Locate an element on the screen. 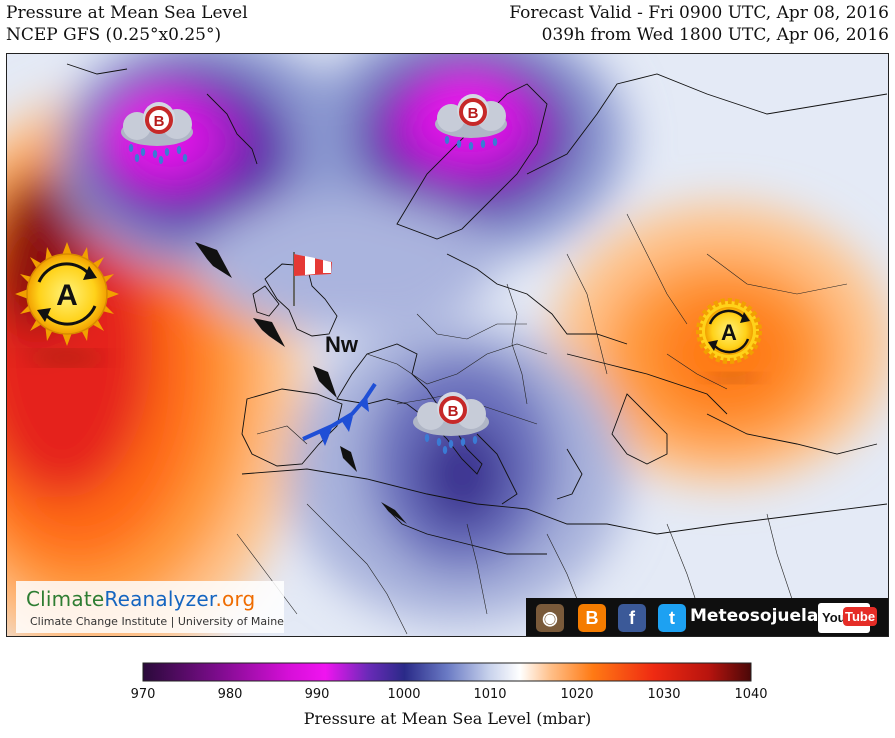 The width and height of the screenshot is (895, 738). colorbar-tick: 1000 is located at coordinates (403, 694).